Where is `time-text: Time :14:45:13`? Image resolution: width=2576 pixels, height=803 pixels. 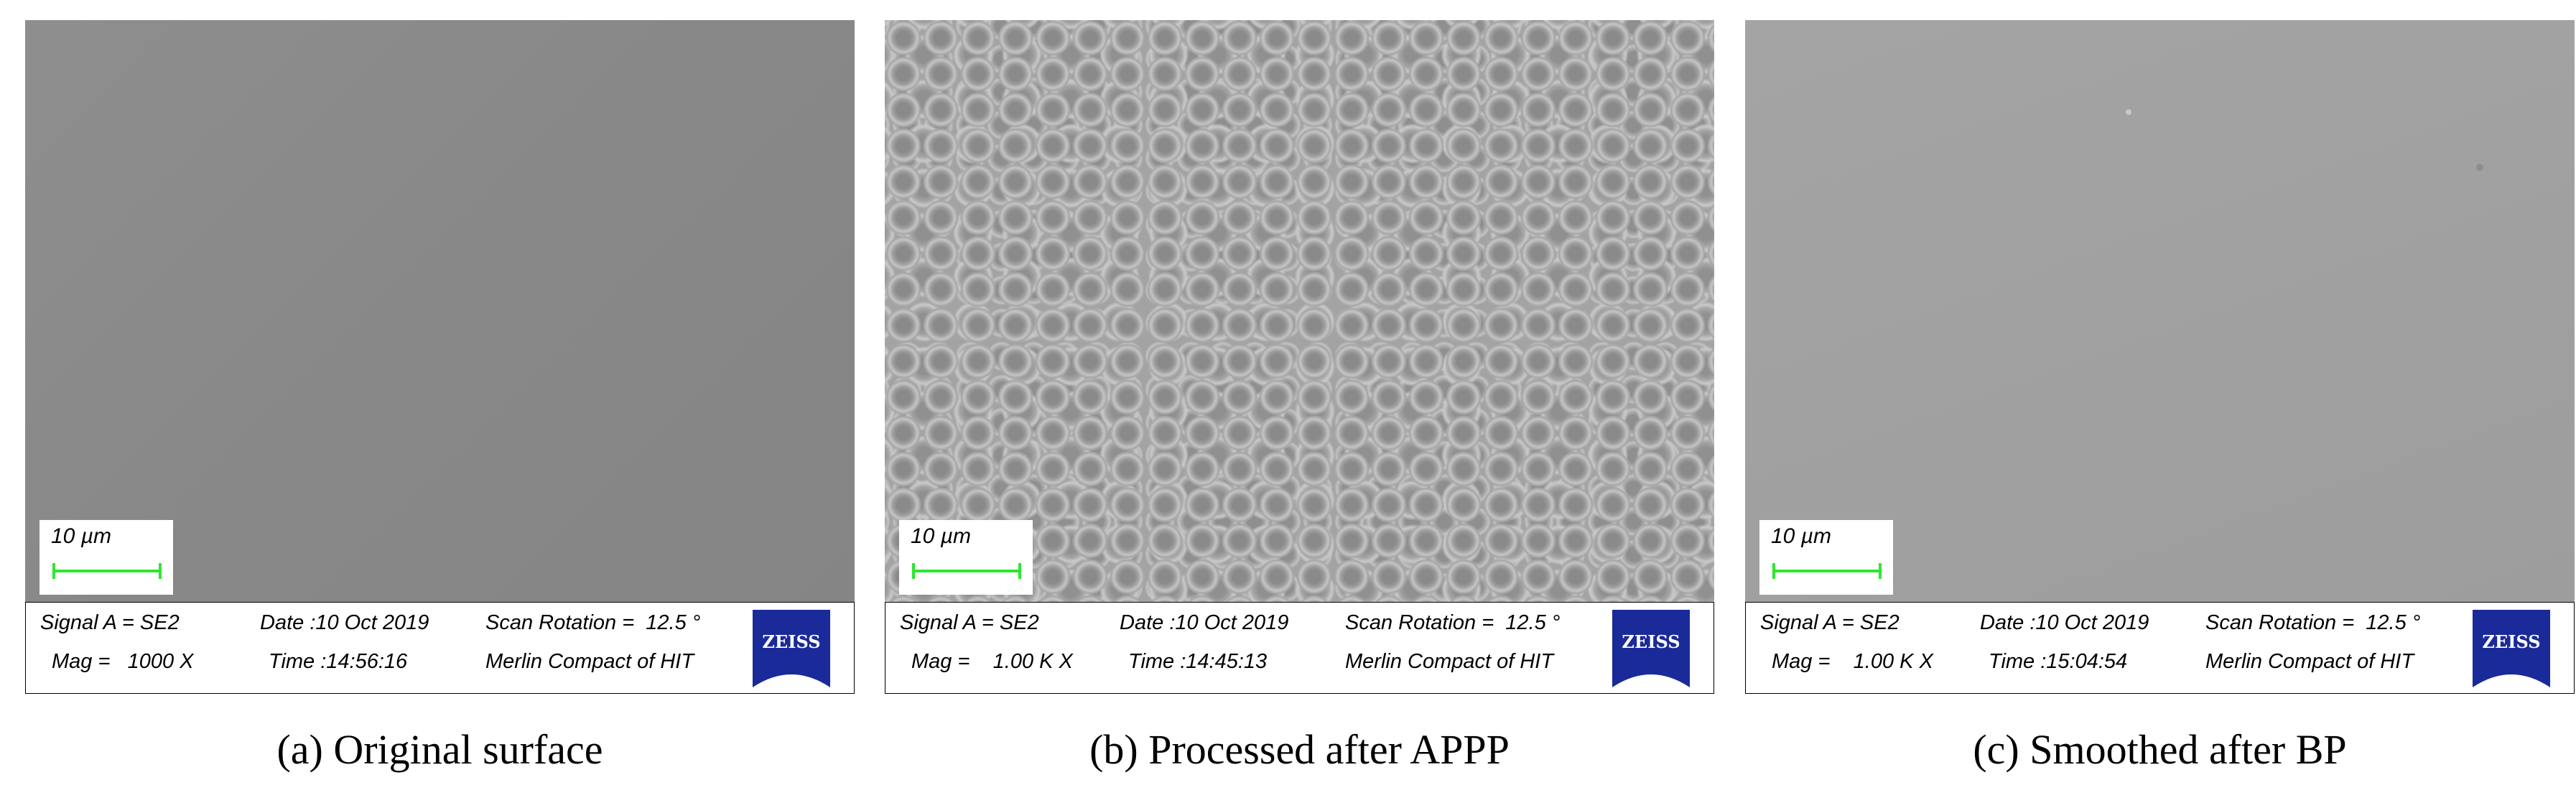 time-text: Time :14:45:13 is located at coordinates (1198, 661).